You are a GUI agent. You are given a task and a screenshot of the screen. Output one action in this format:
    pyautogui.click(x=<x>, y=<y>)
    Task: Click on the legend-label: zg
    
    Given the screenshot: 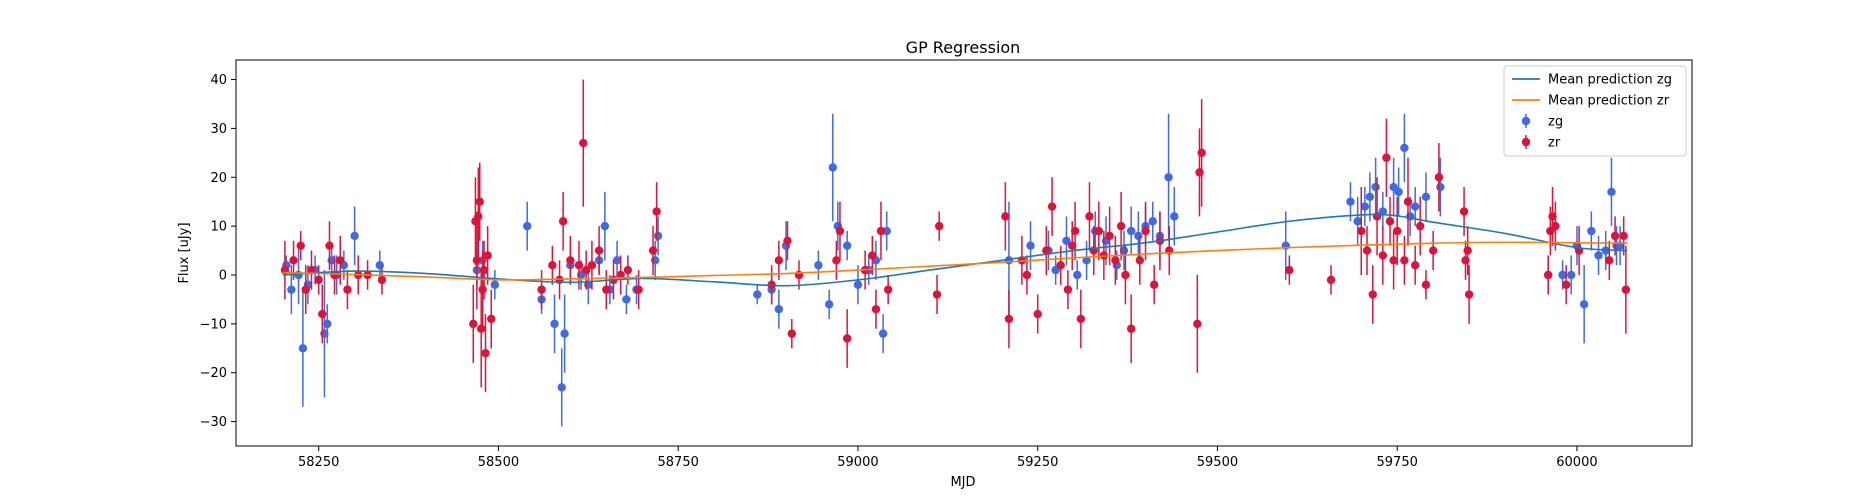 What is the action you would take?
    pyautogui.click(x=1555, y=122)
    